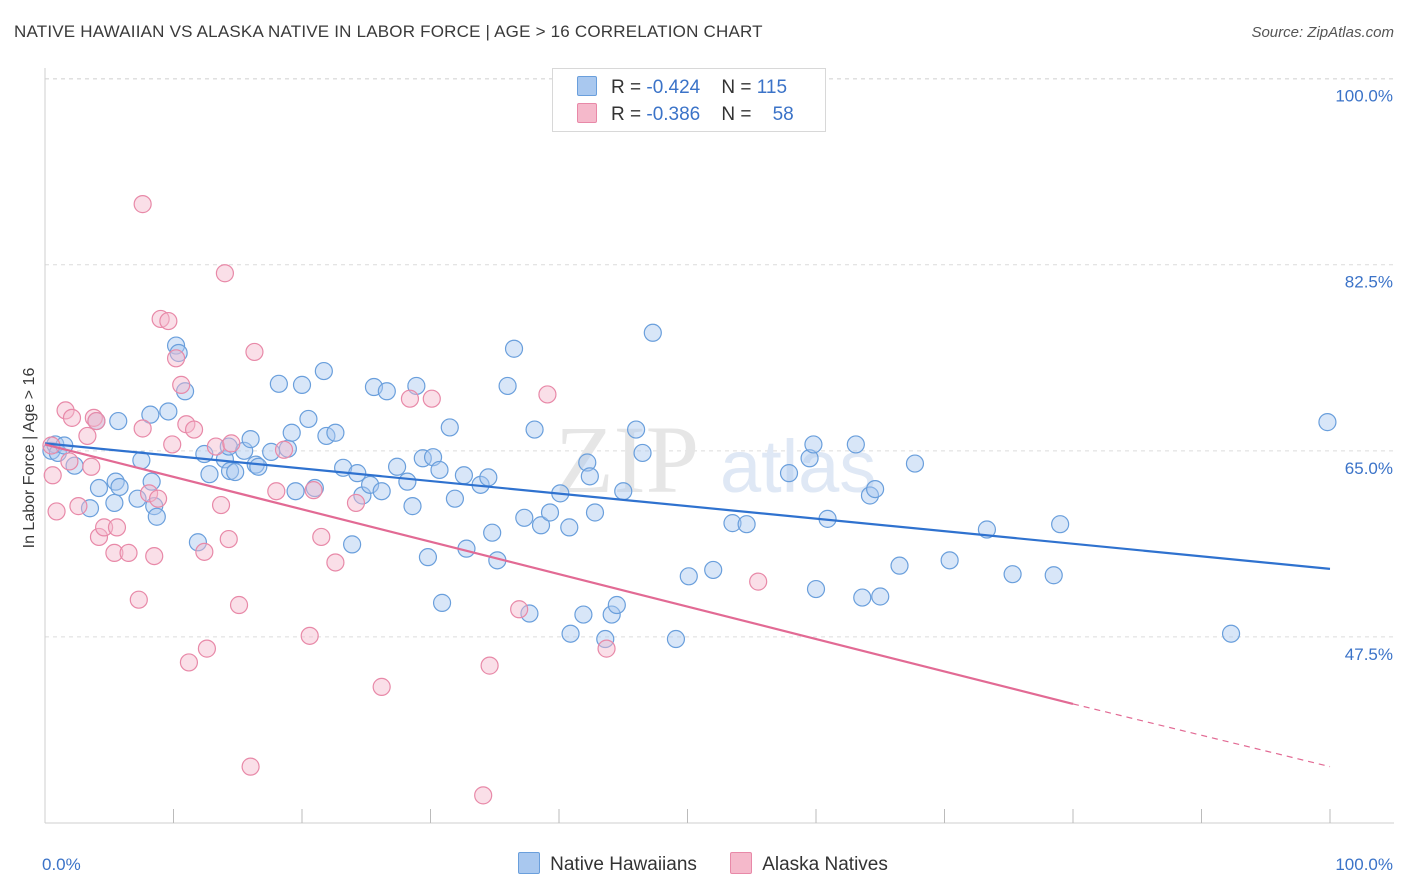  I want to click on y-tick-label: 65.0%, so click(1369, 468).